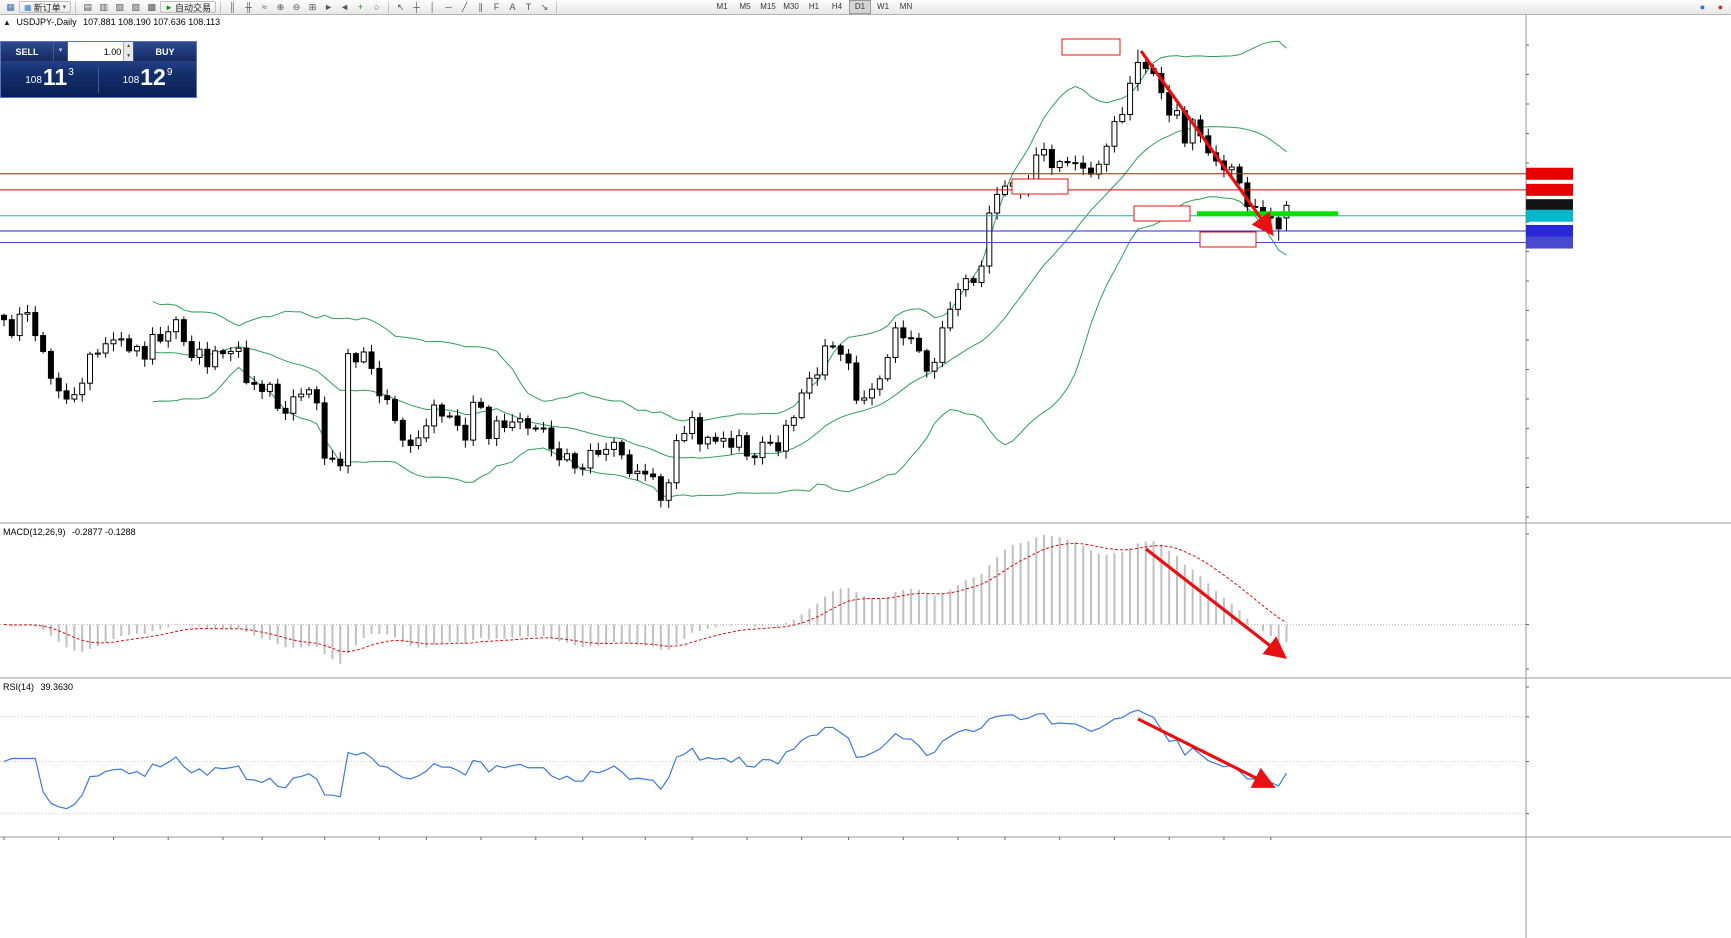 The height and width of the screenshot is (938, 1731). I want to click on navigator-icon: ▧, so click(119, 7).